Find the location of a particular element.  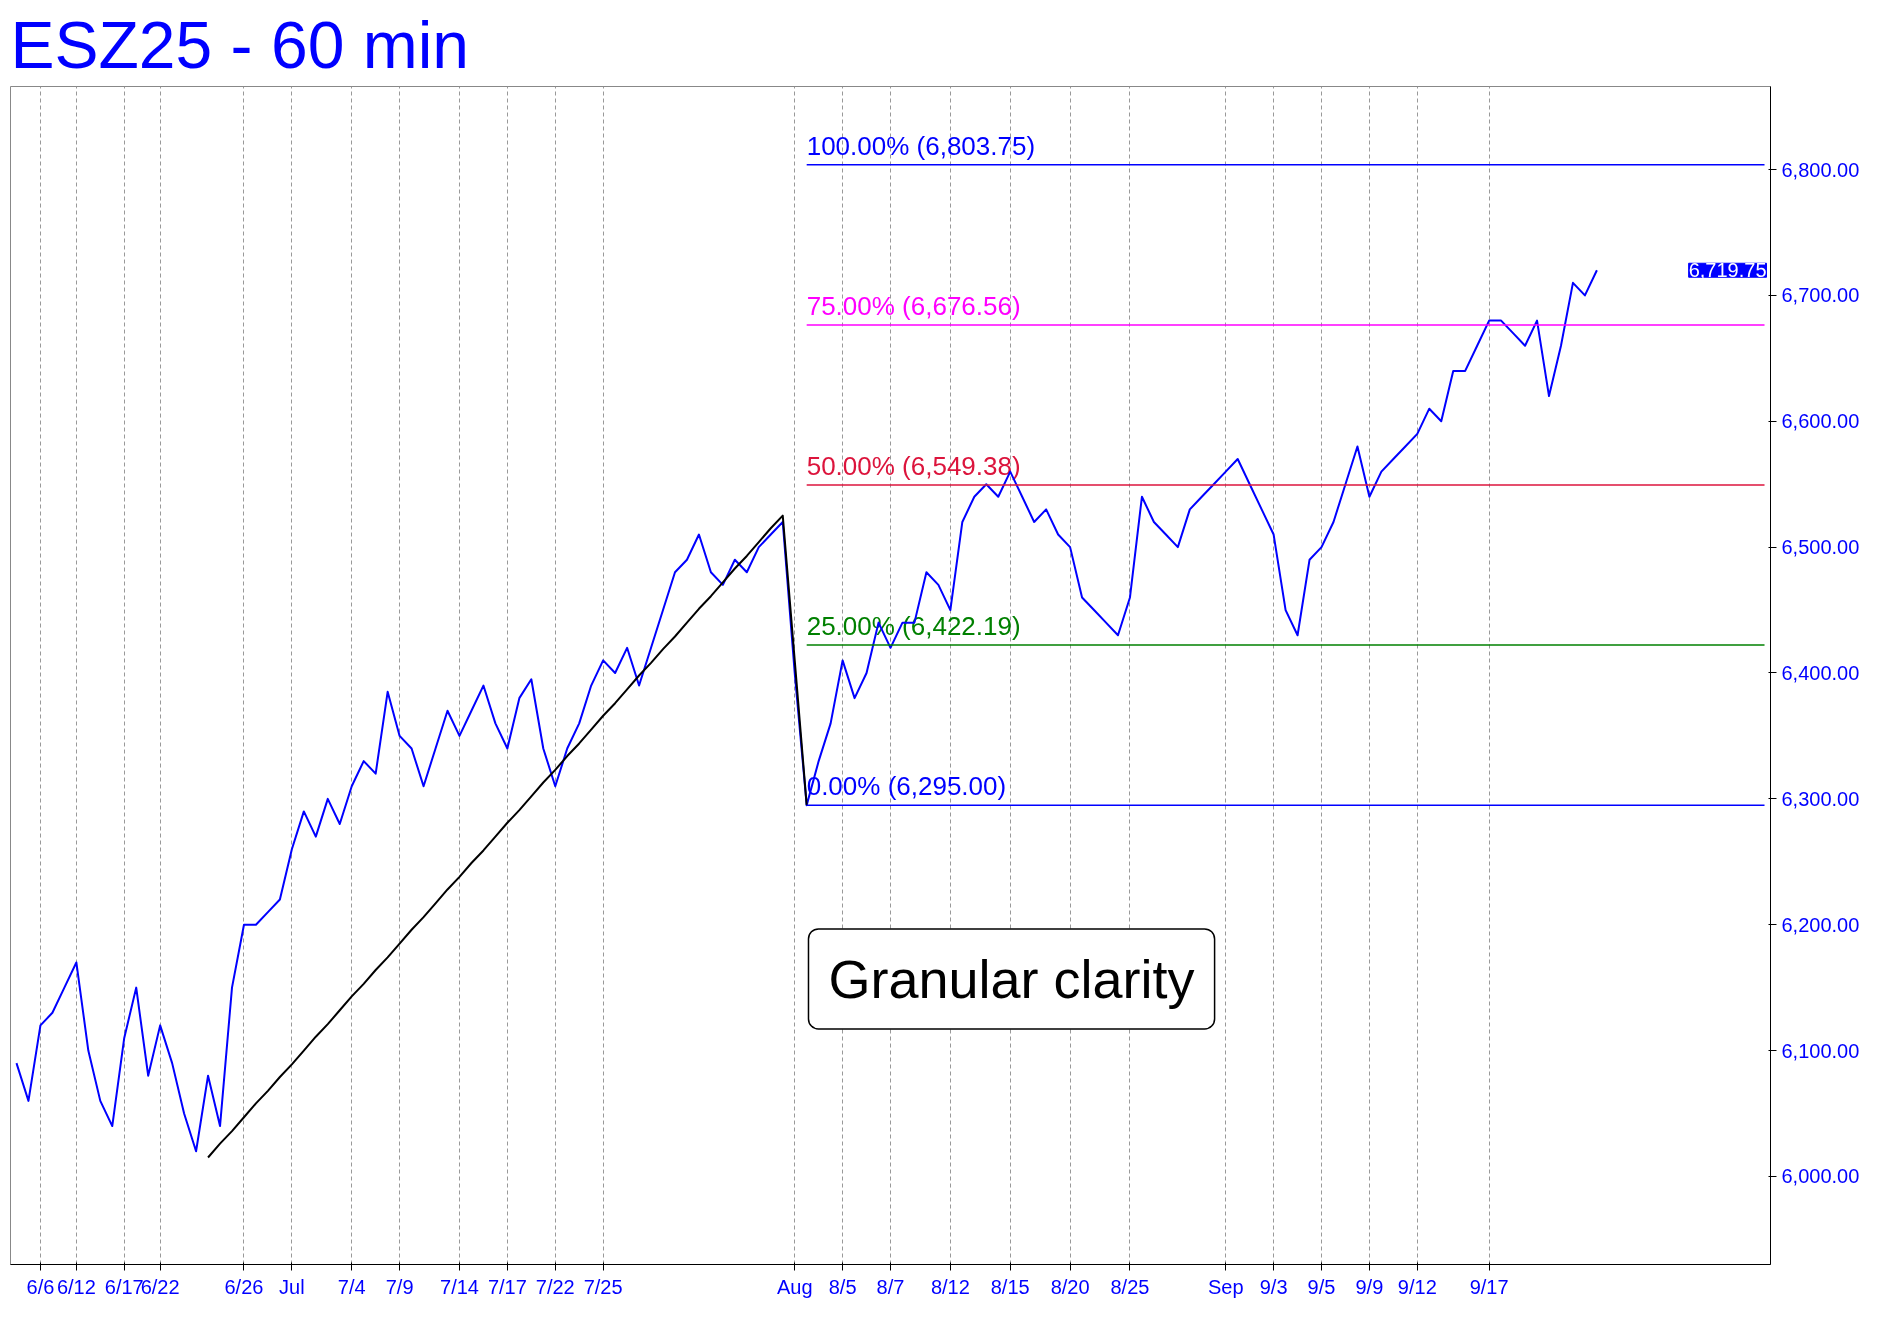

x-tick-label: 8/25 is located at coordinates (1130, 1286).